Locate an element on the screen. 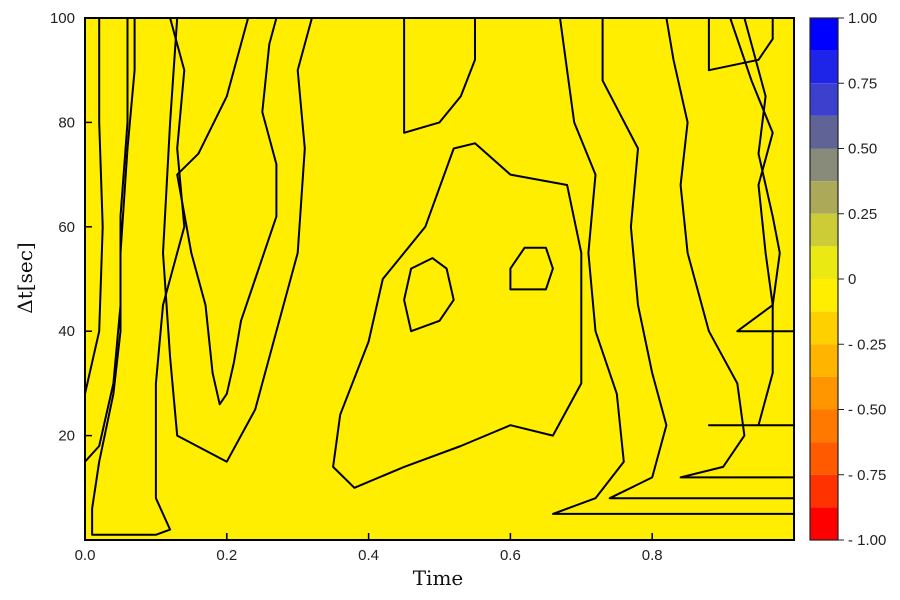  contour-region-right-band-red is located at coordinates (750, 222).